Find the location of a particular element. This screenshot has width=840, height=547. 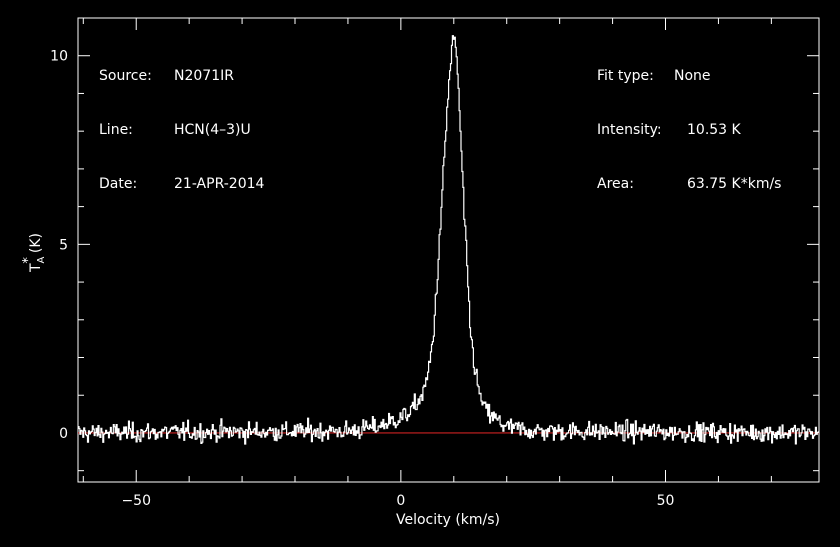

x-tick-label: −50 is located at coordinates (136, 501).